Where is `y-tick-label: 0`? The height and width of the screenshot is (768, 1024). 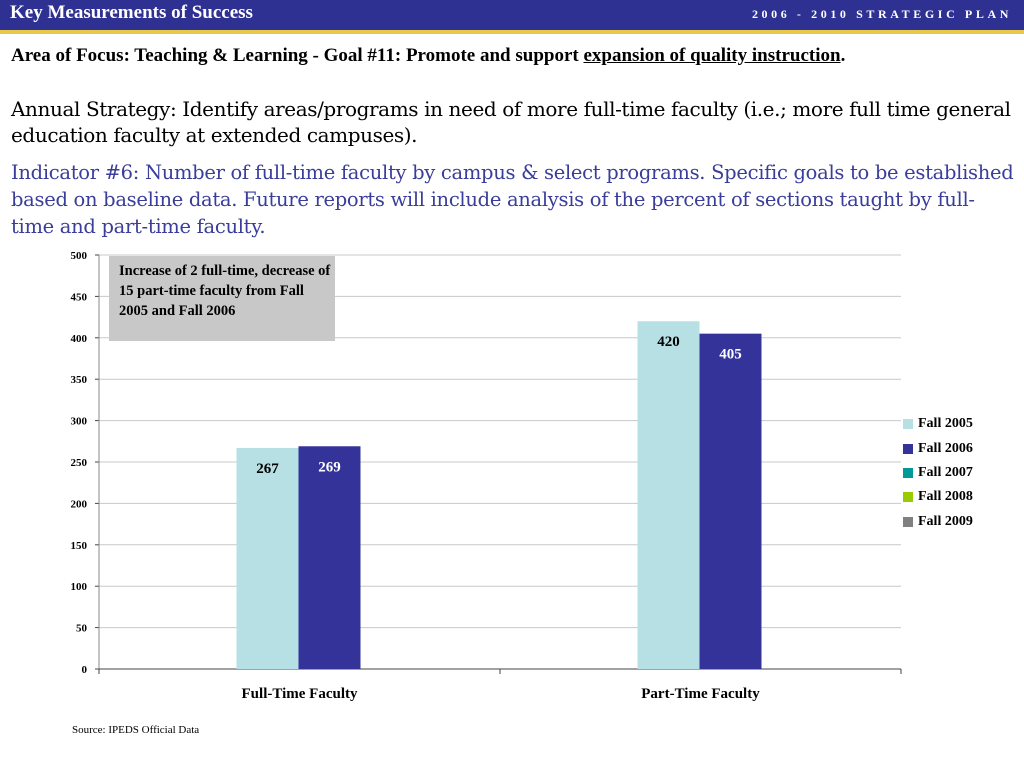 y-tick-label: 0 is located at coordinates (85, 670).